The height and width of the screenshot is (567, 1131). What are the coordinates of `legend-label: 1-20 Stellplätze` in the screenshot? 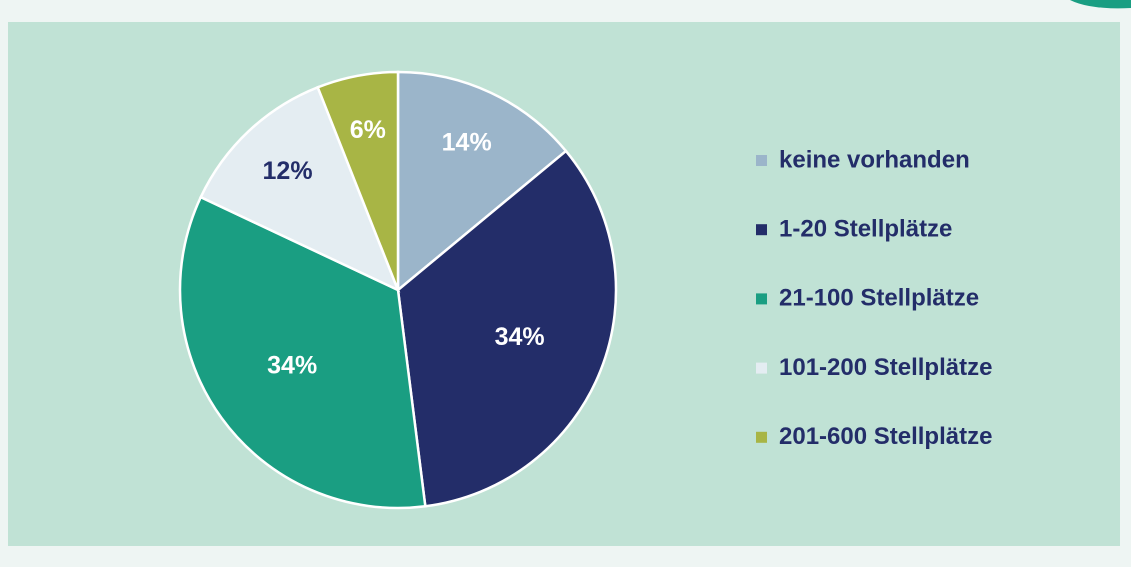 It's located at (865, 229).